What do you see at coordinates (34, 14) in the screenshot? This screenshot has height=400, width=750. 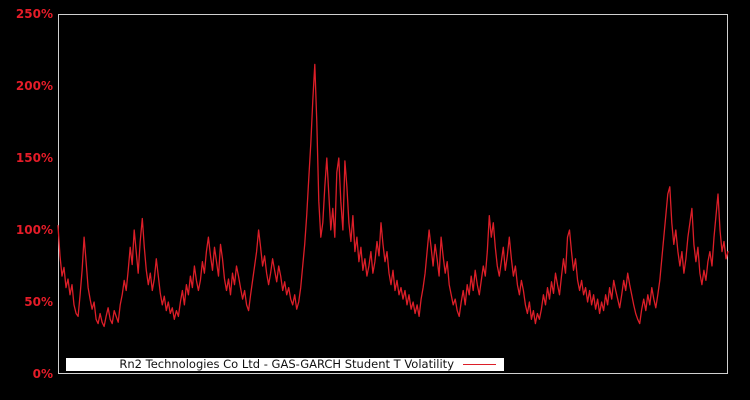 I see `y-tick-250: 250%` at bounding box center [34, 14].